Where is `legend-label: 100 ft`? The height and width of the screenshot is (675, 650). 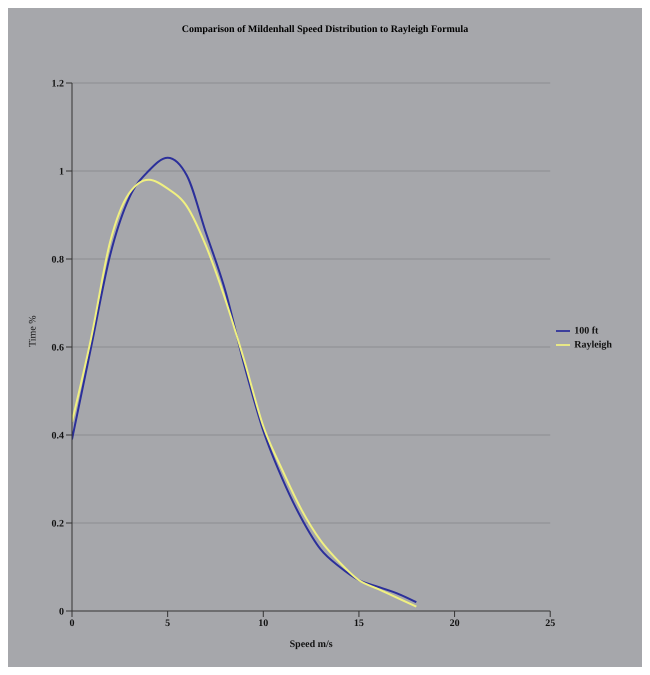
legend-label: 100 ft is located at coordinates (586, 330).